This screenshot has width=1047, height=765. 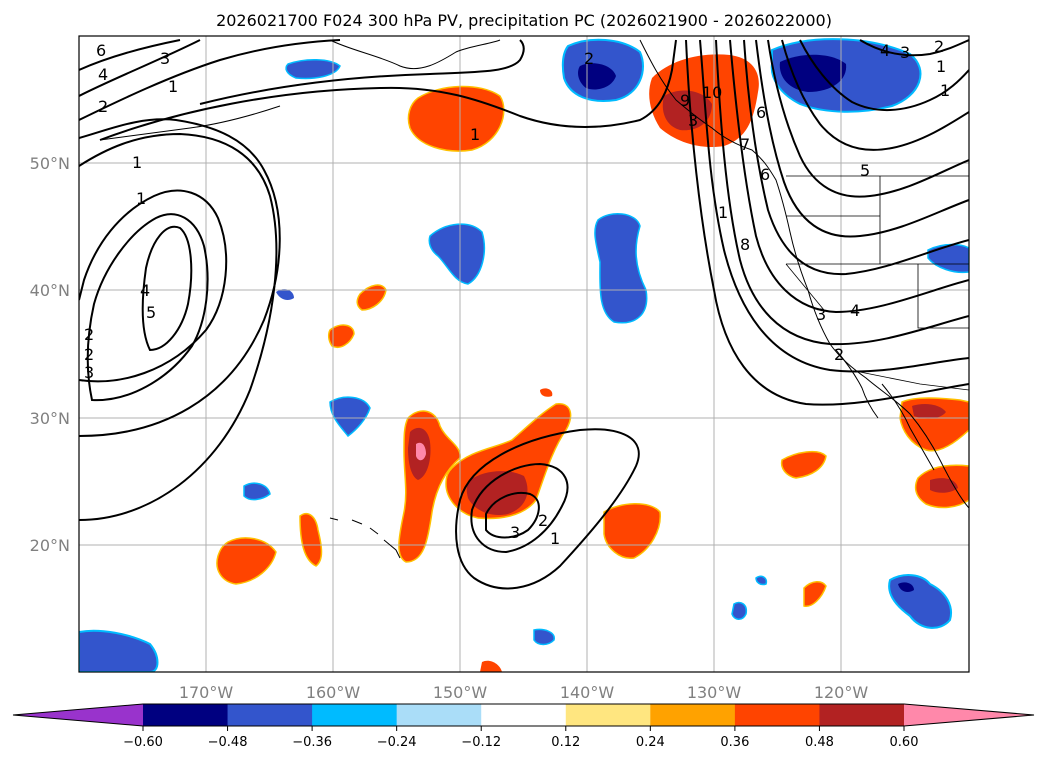 What do you see at coordinates (50, 163) in the screenshot?
I see `lat-tick-label: 50°N` at bounding box center [50, 163].